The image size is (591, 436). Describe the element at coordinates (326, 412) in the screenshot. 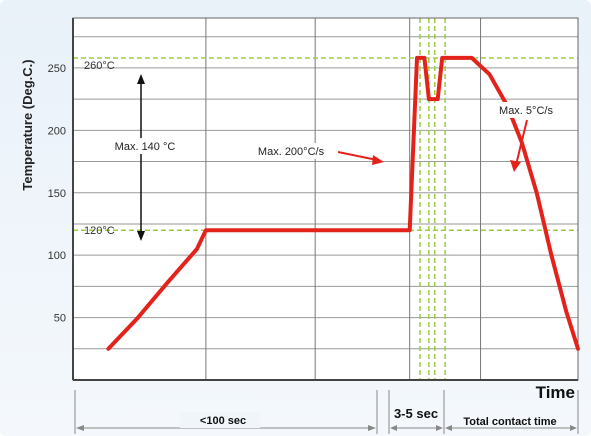

I see `bottom-dimensions` at that location.